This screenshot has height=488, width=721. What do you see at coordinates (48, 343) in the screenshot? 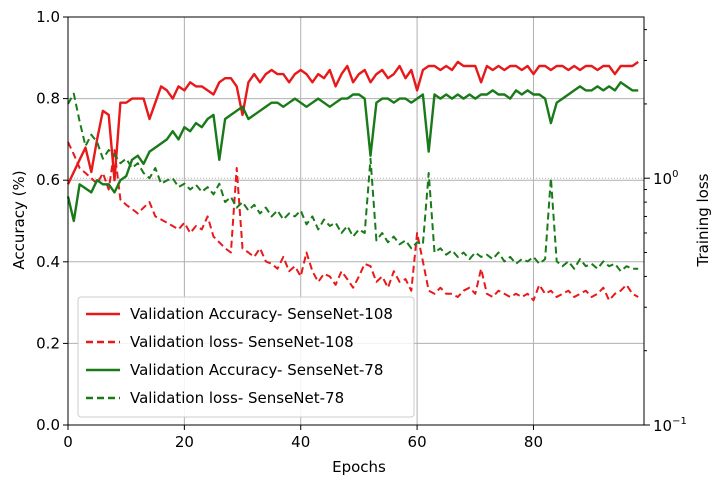
I see `y-tick-label: 0.2` at bounding box center [48, 343].